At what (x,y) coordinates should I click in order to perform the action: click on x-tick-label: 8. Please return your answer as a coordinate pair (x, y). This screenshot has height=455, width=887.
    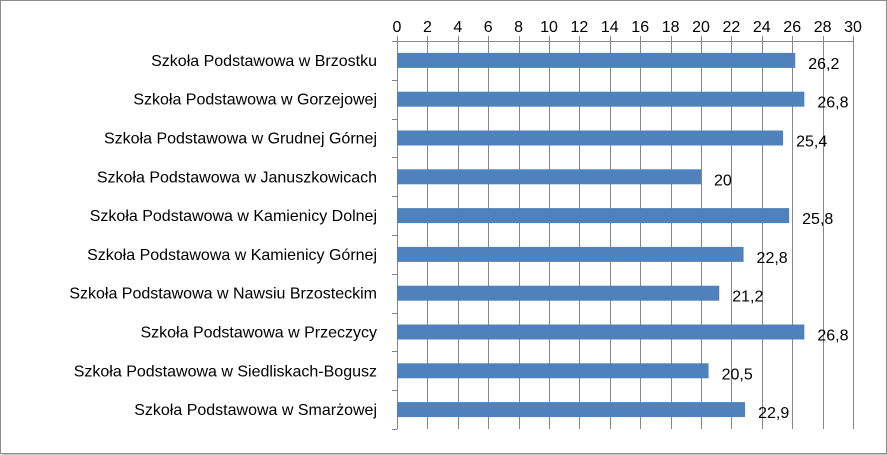
    Looking at the image, I should click on (518, 27).